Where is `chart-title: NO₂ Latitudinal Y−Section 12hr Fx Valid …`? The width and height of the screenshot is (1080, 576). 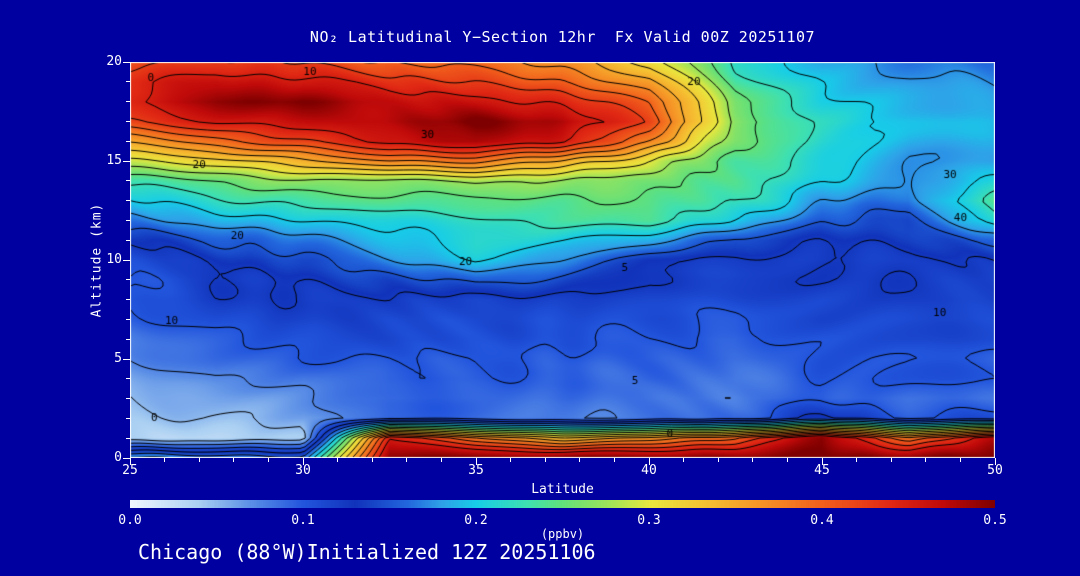 chart-title: NO₂ Latitudinal Y−Section 12hr Fx Valid … is located at coordinates (562, 37).